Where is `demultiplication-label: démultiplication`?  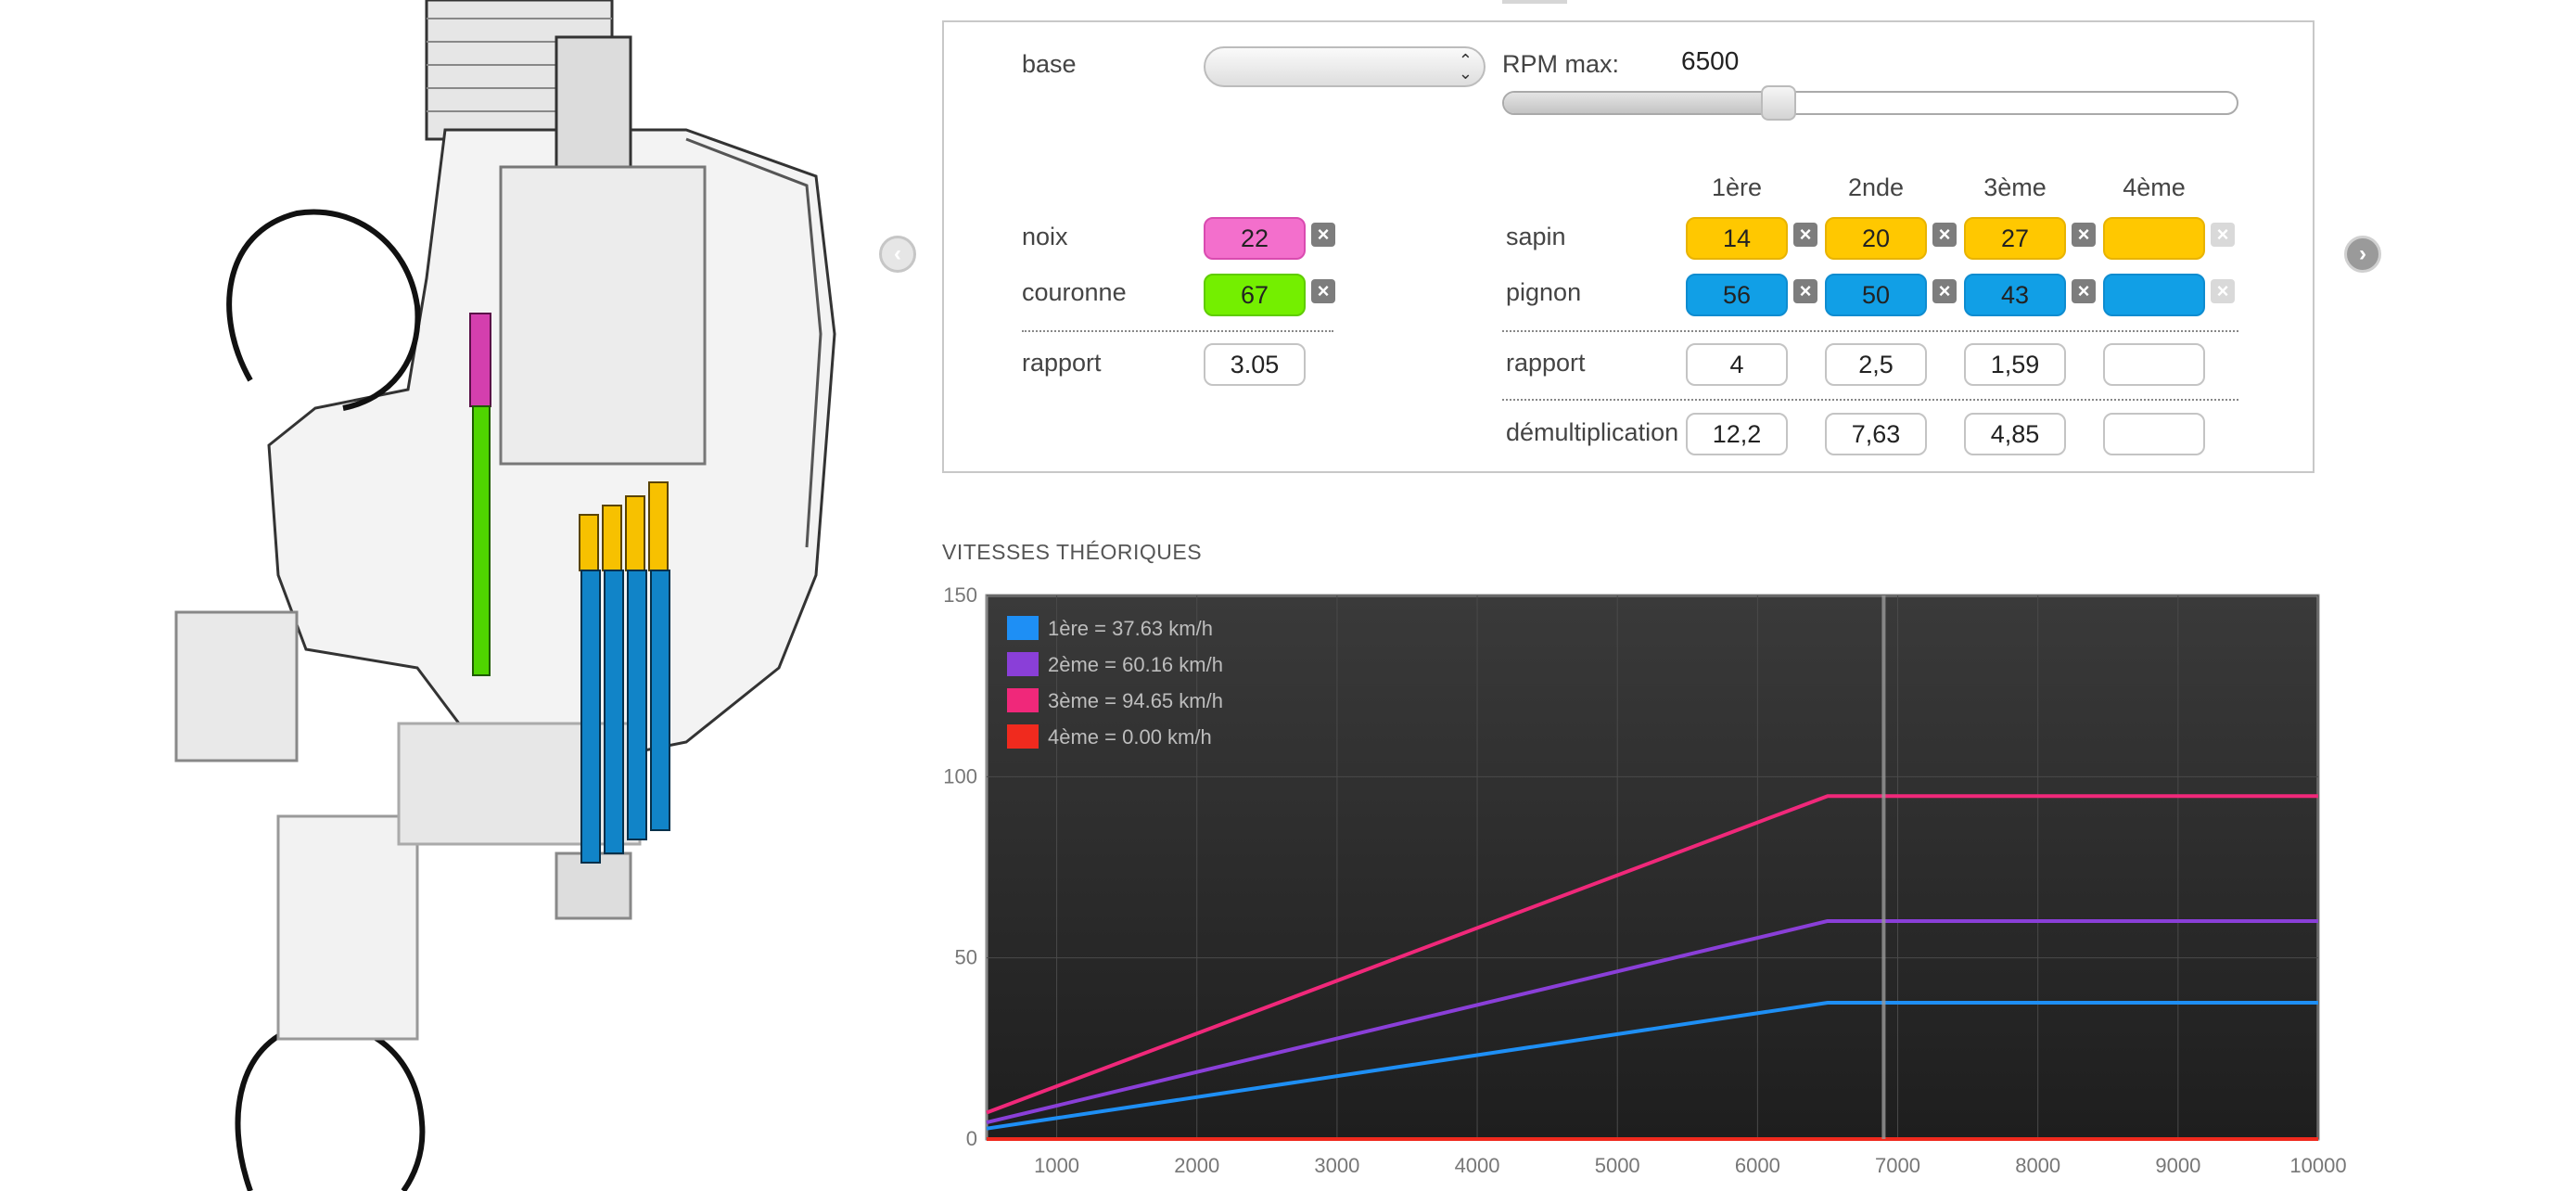
demultiplication-label: démultiplication is located at coordinates (1592, 432).